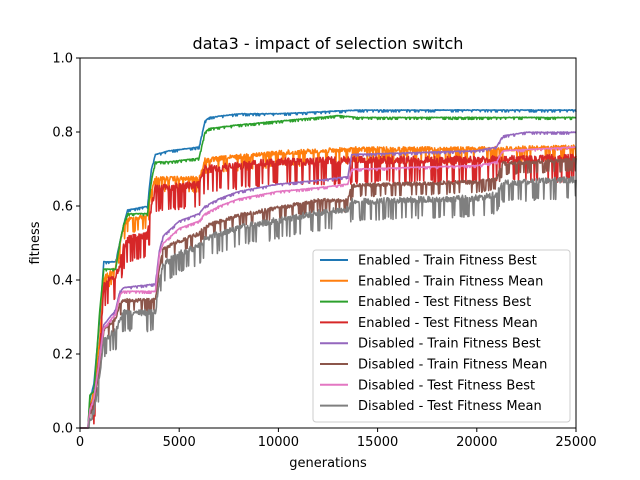 This screenshot has height=480, width=640. What do you see at coordinates (450, 281) in the screenshot?
I see `legend-label: Enabled - Train Fitness Mean` at bounding box center [450, 281].